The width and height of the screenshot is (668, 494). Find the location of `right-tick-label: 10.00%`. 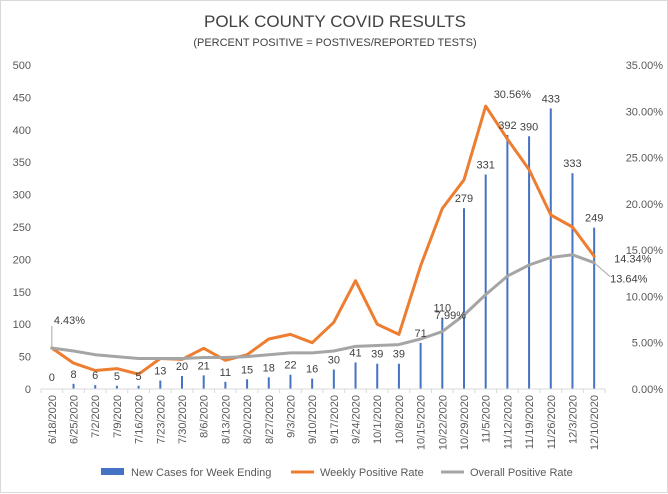

right-tick-label: 10.00% is located at coordinates (645, 297).